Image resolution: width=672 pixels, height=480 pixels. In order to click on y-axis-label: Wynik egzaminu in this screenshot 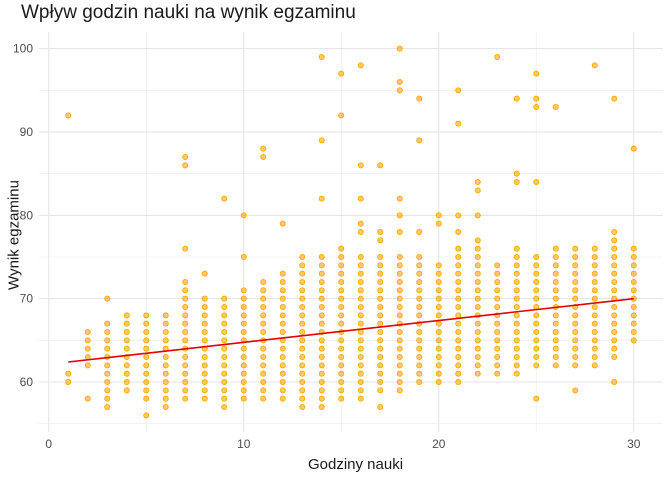, I will do `click(14, 235)`.